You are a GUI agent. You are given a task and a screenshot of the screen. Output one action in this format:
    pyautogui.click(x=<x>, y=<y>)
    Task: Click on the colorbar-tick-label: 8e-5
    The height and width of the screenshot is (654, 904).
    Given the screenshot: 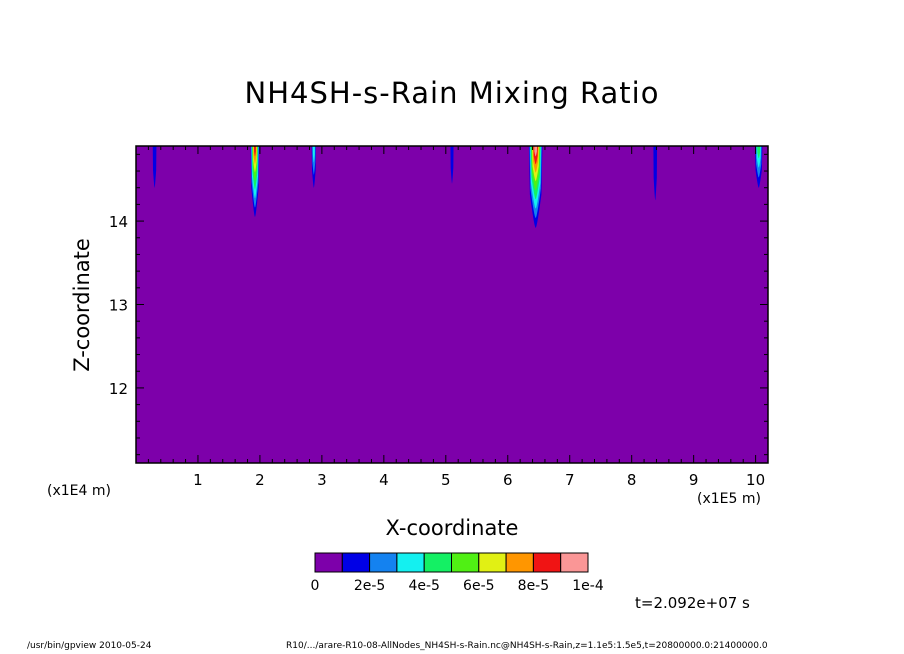 What is the action you would take?
    pyautogui.click(x=533, y=586)
    